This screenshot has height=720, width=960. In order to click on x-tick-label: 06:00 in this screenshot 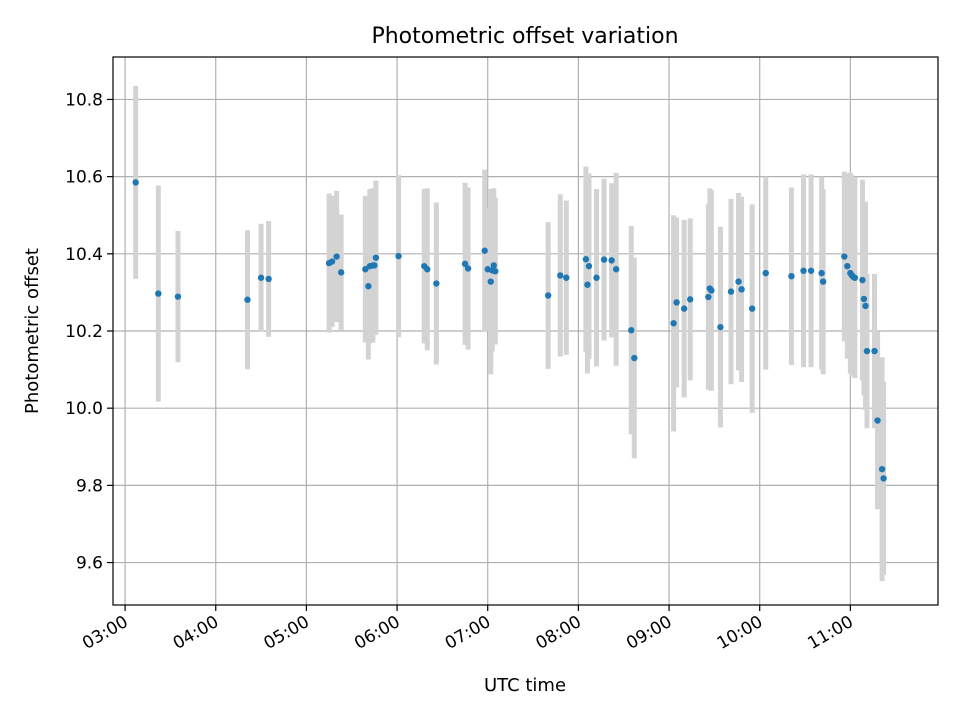, I will do `click(377, 633)`.